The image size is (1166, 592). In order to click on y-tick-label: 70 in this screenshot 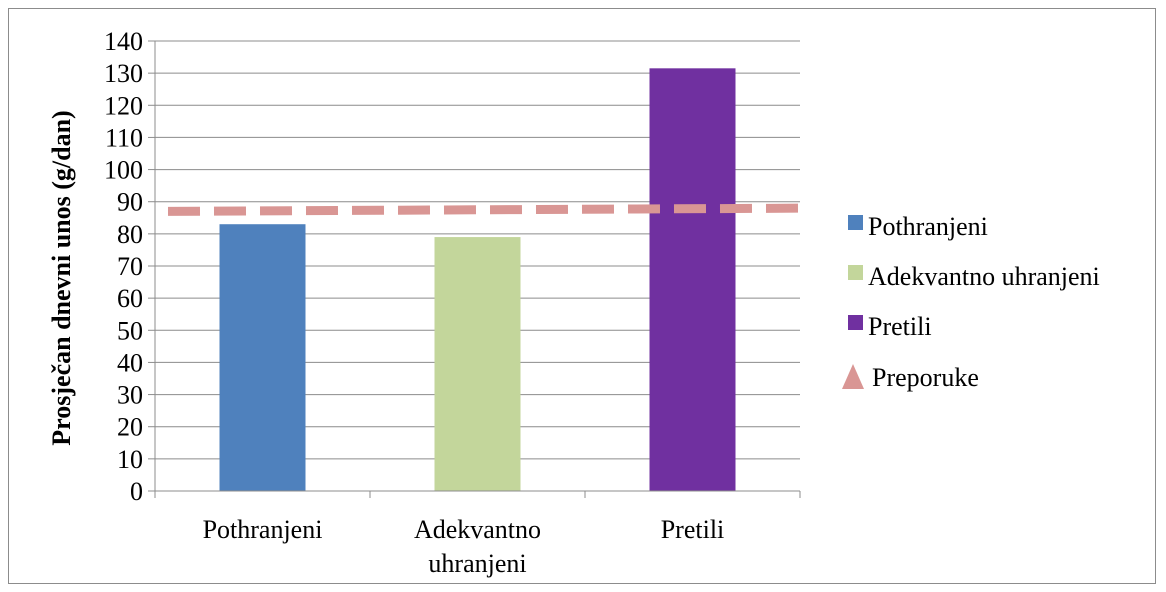, I will do `click(130, 266)`.